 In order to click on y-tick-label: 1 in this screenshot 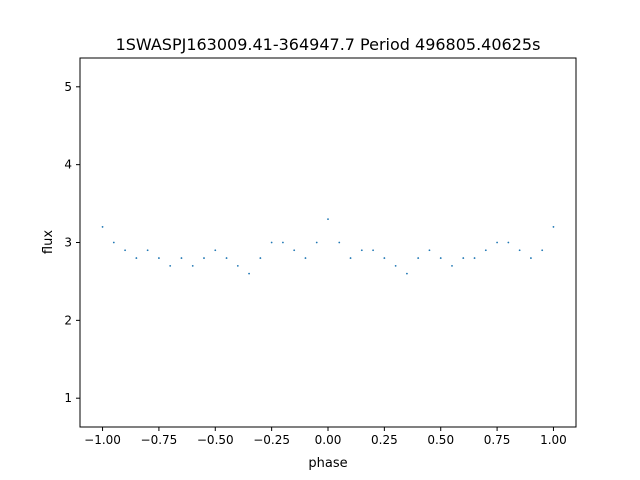, I will do `click(68, 398)`.